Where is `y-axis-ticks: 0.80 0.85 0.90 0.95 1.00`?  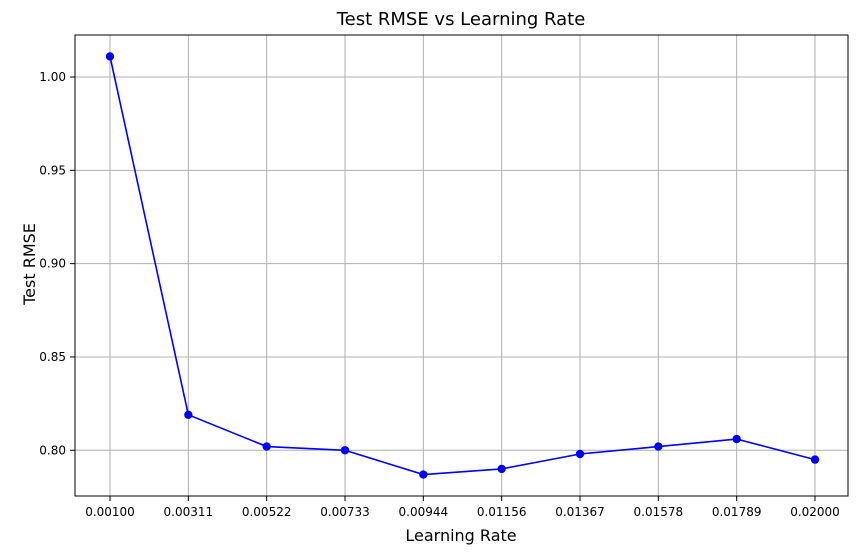 y-axis-ticks: 0.80 0.85 0.90 0.95 1.00 is located at coordinates (57, 263).